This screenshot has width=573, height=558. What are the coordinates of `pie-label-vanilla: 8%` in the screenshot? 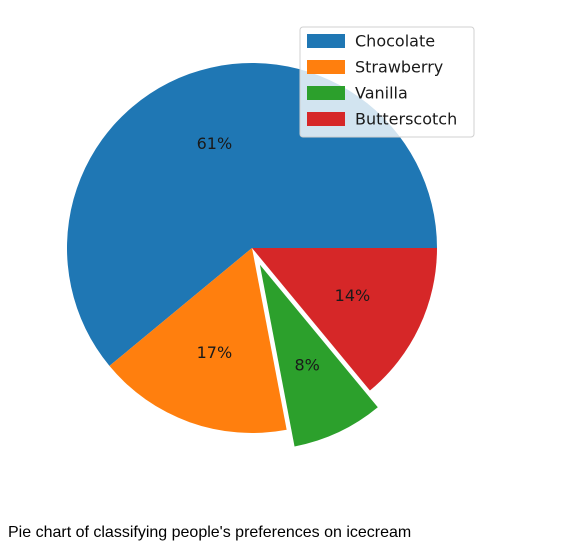 It's located at (306, 365).